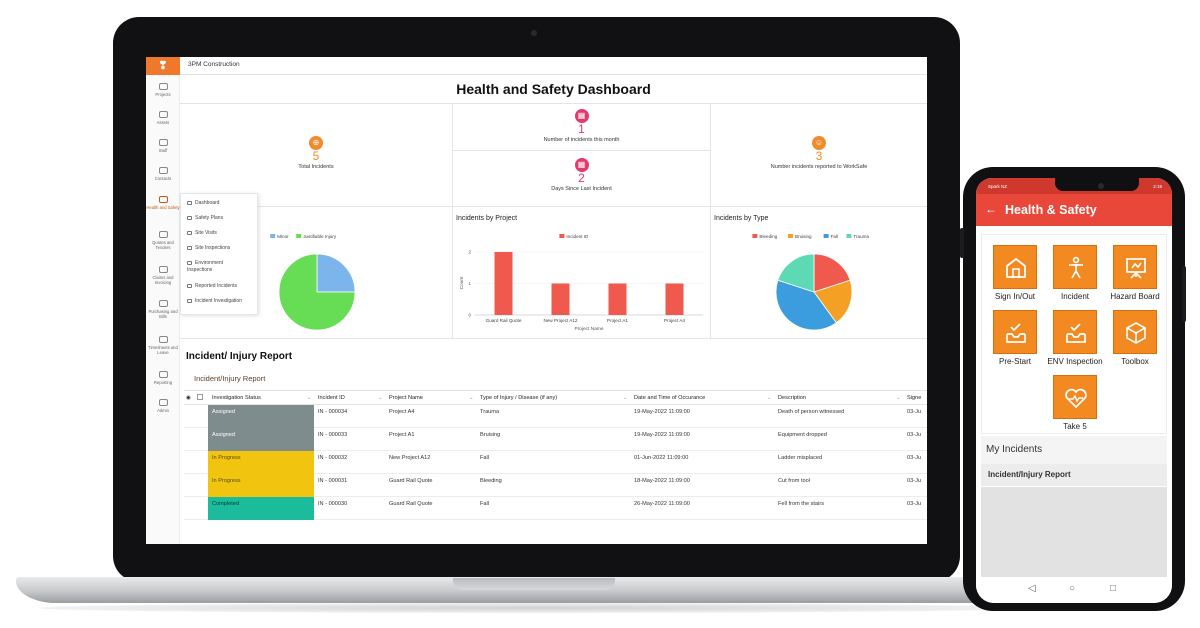 This screenshot has width=1200, height=628. Describe the element at coordinates (230, 378) in the screenshot. I see `report-subtitle: Incident/Injury Report` at that location.